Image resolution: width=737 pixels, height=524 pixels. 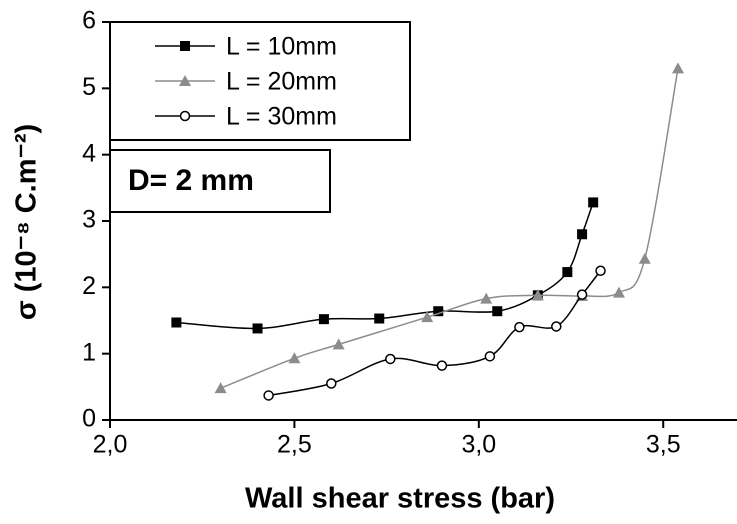 What do you see at coordinates (281, 47) in the screenshot?
I see `legend-label: L = 10mm` at bounding box center [281, 47].